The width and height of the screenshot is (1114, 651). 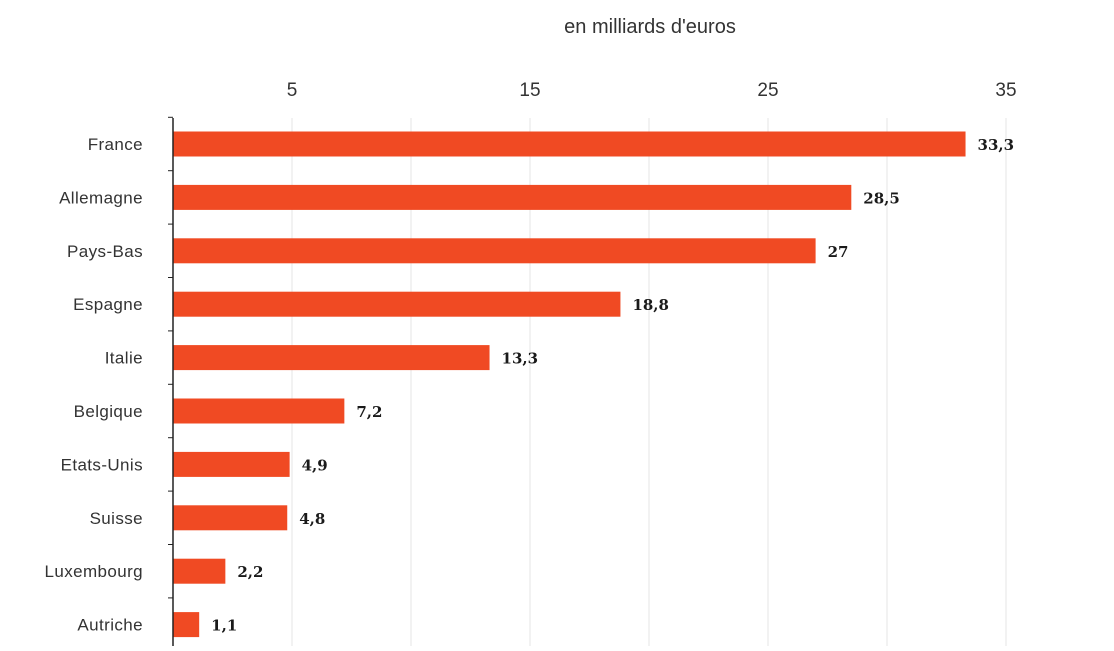 I want to click on bar-suisse, so click(x=230, y=518).